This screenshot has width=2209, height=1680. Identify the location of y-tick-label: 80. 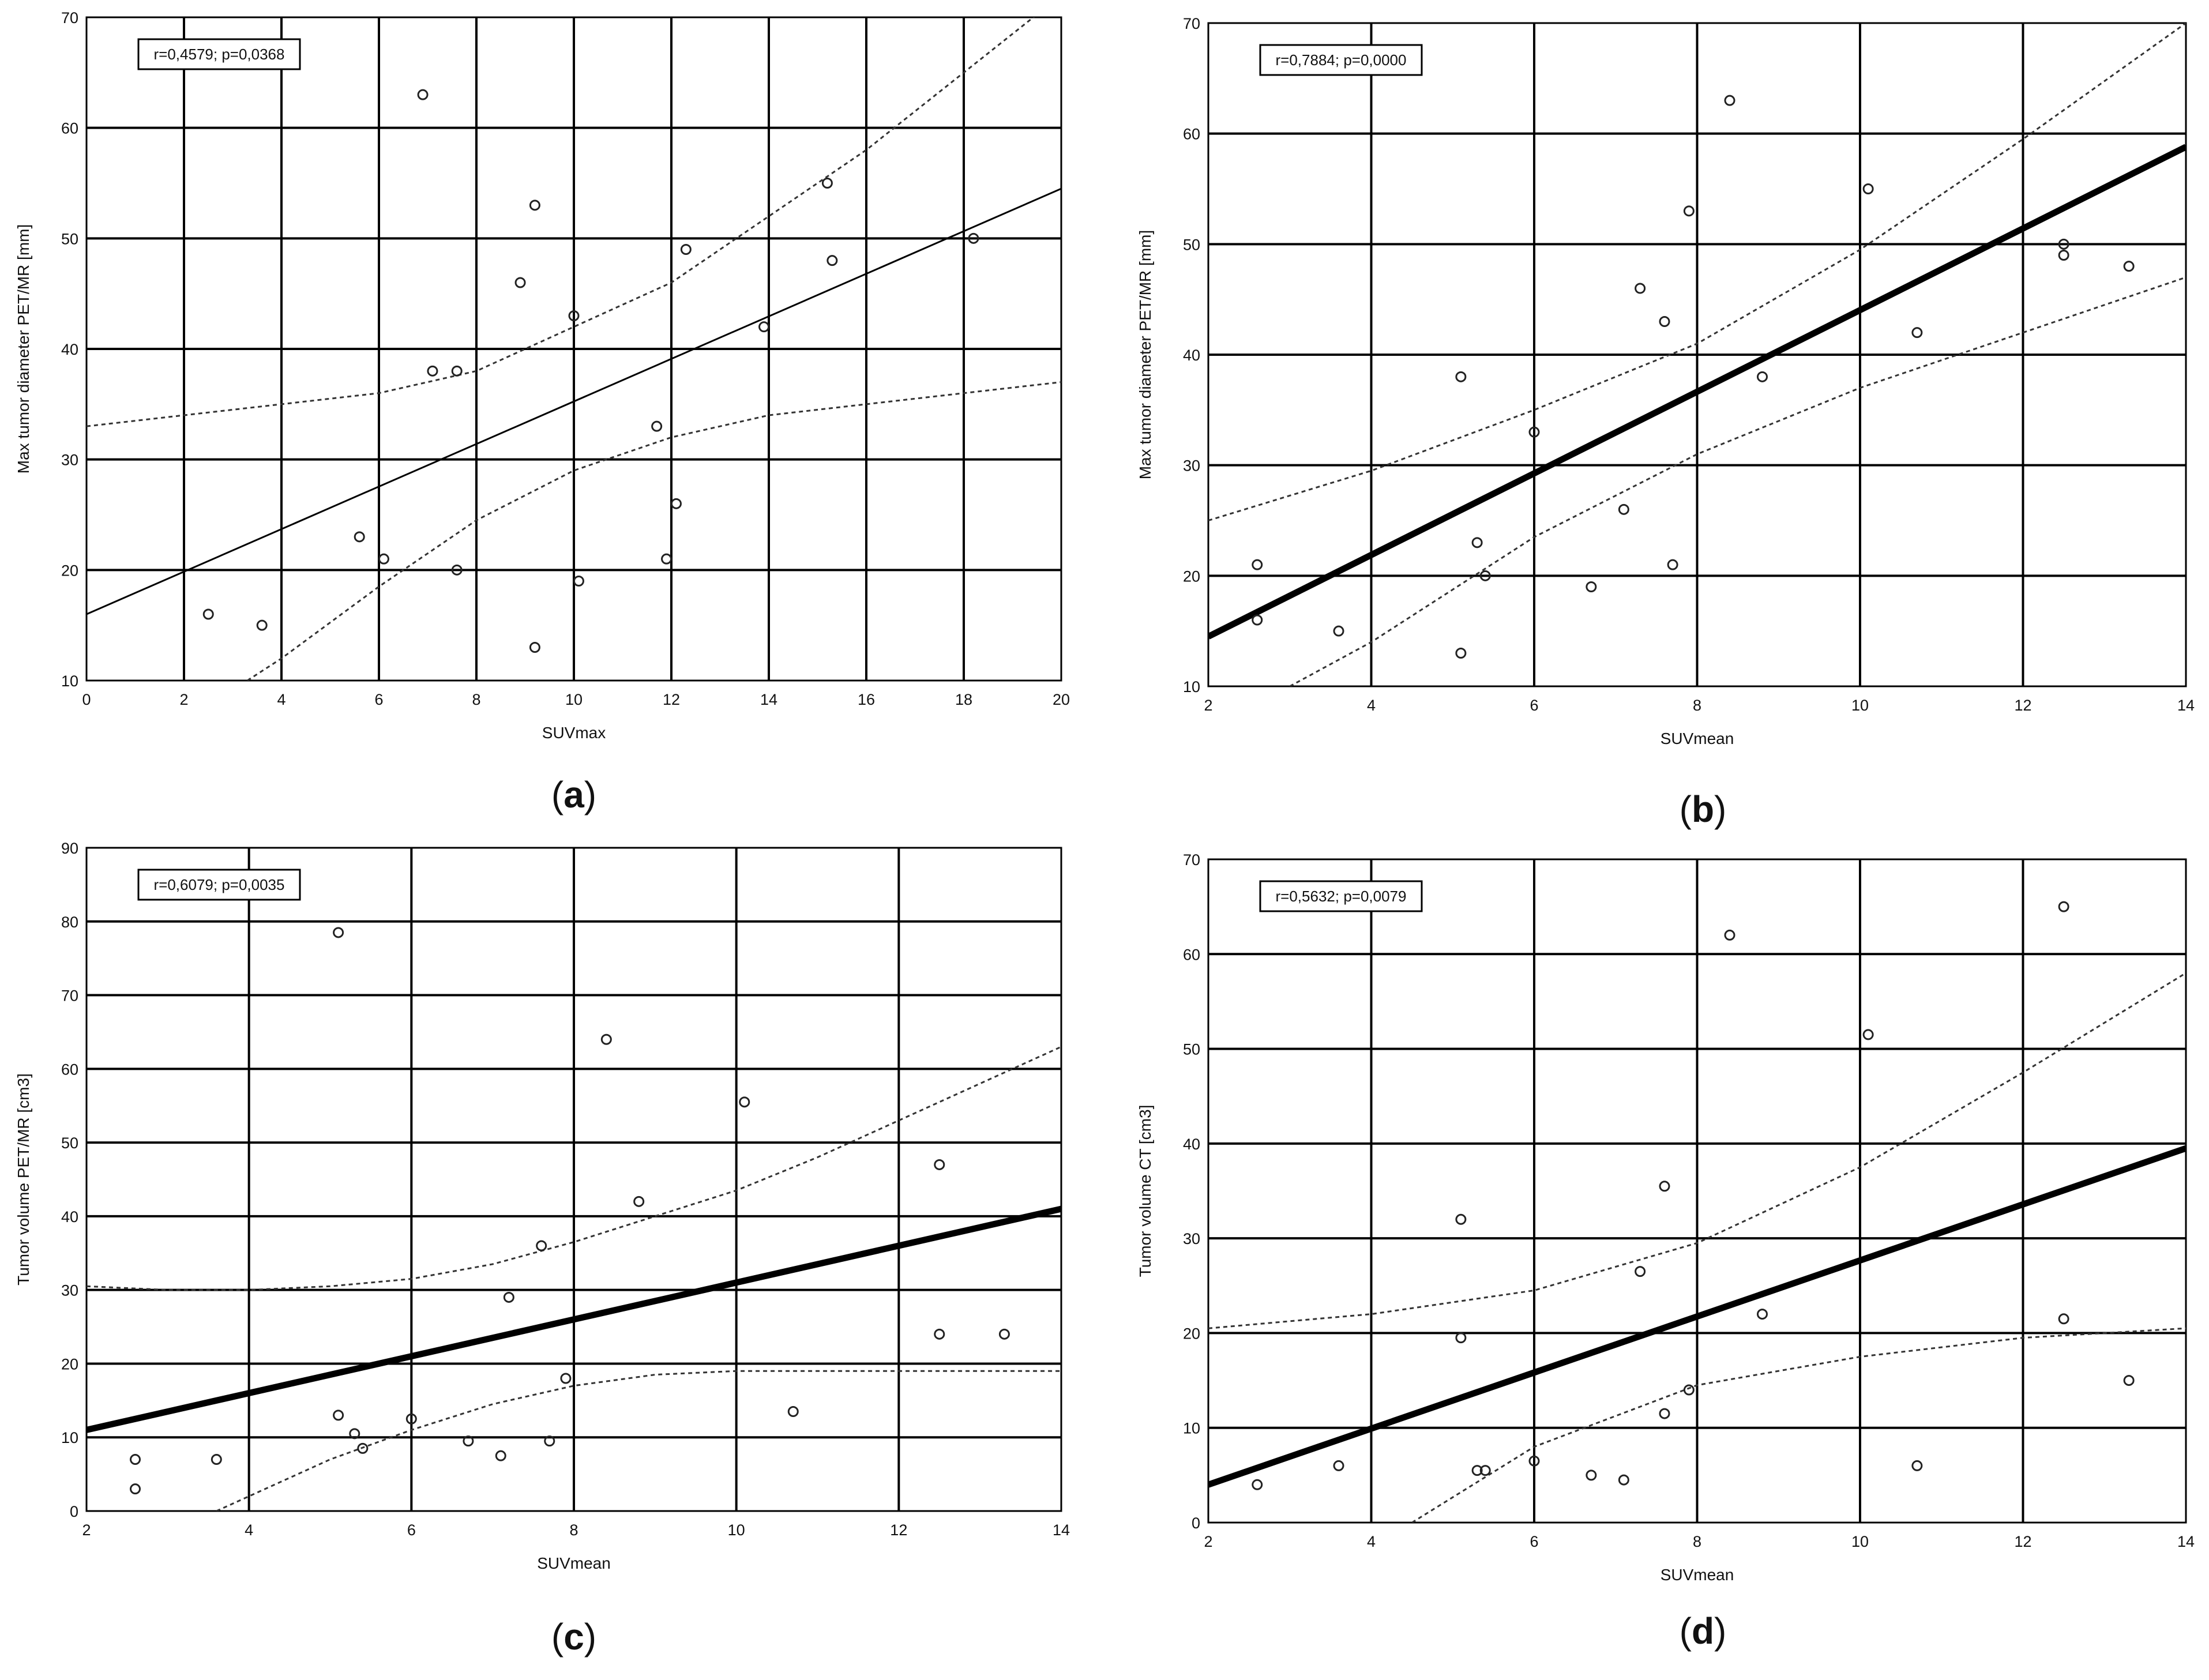
(69, 922).